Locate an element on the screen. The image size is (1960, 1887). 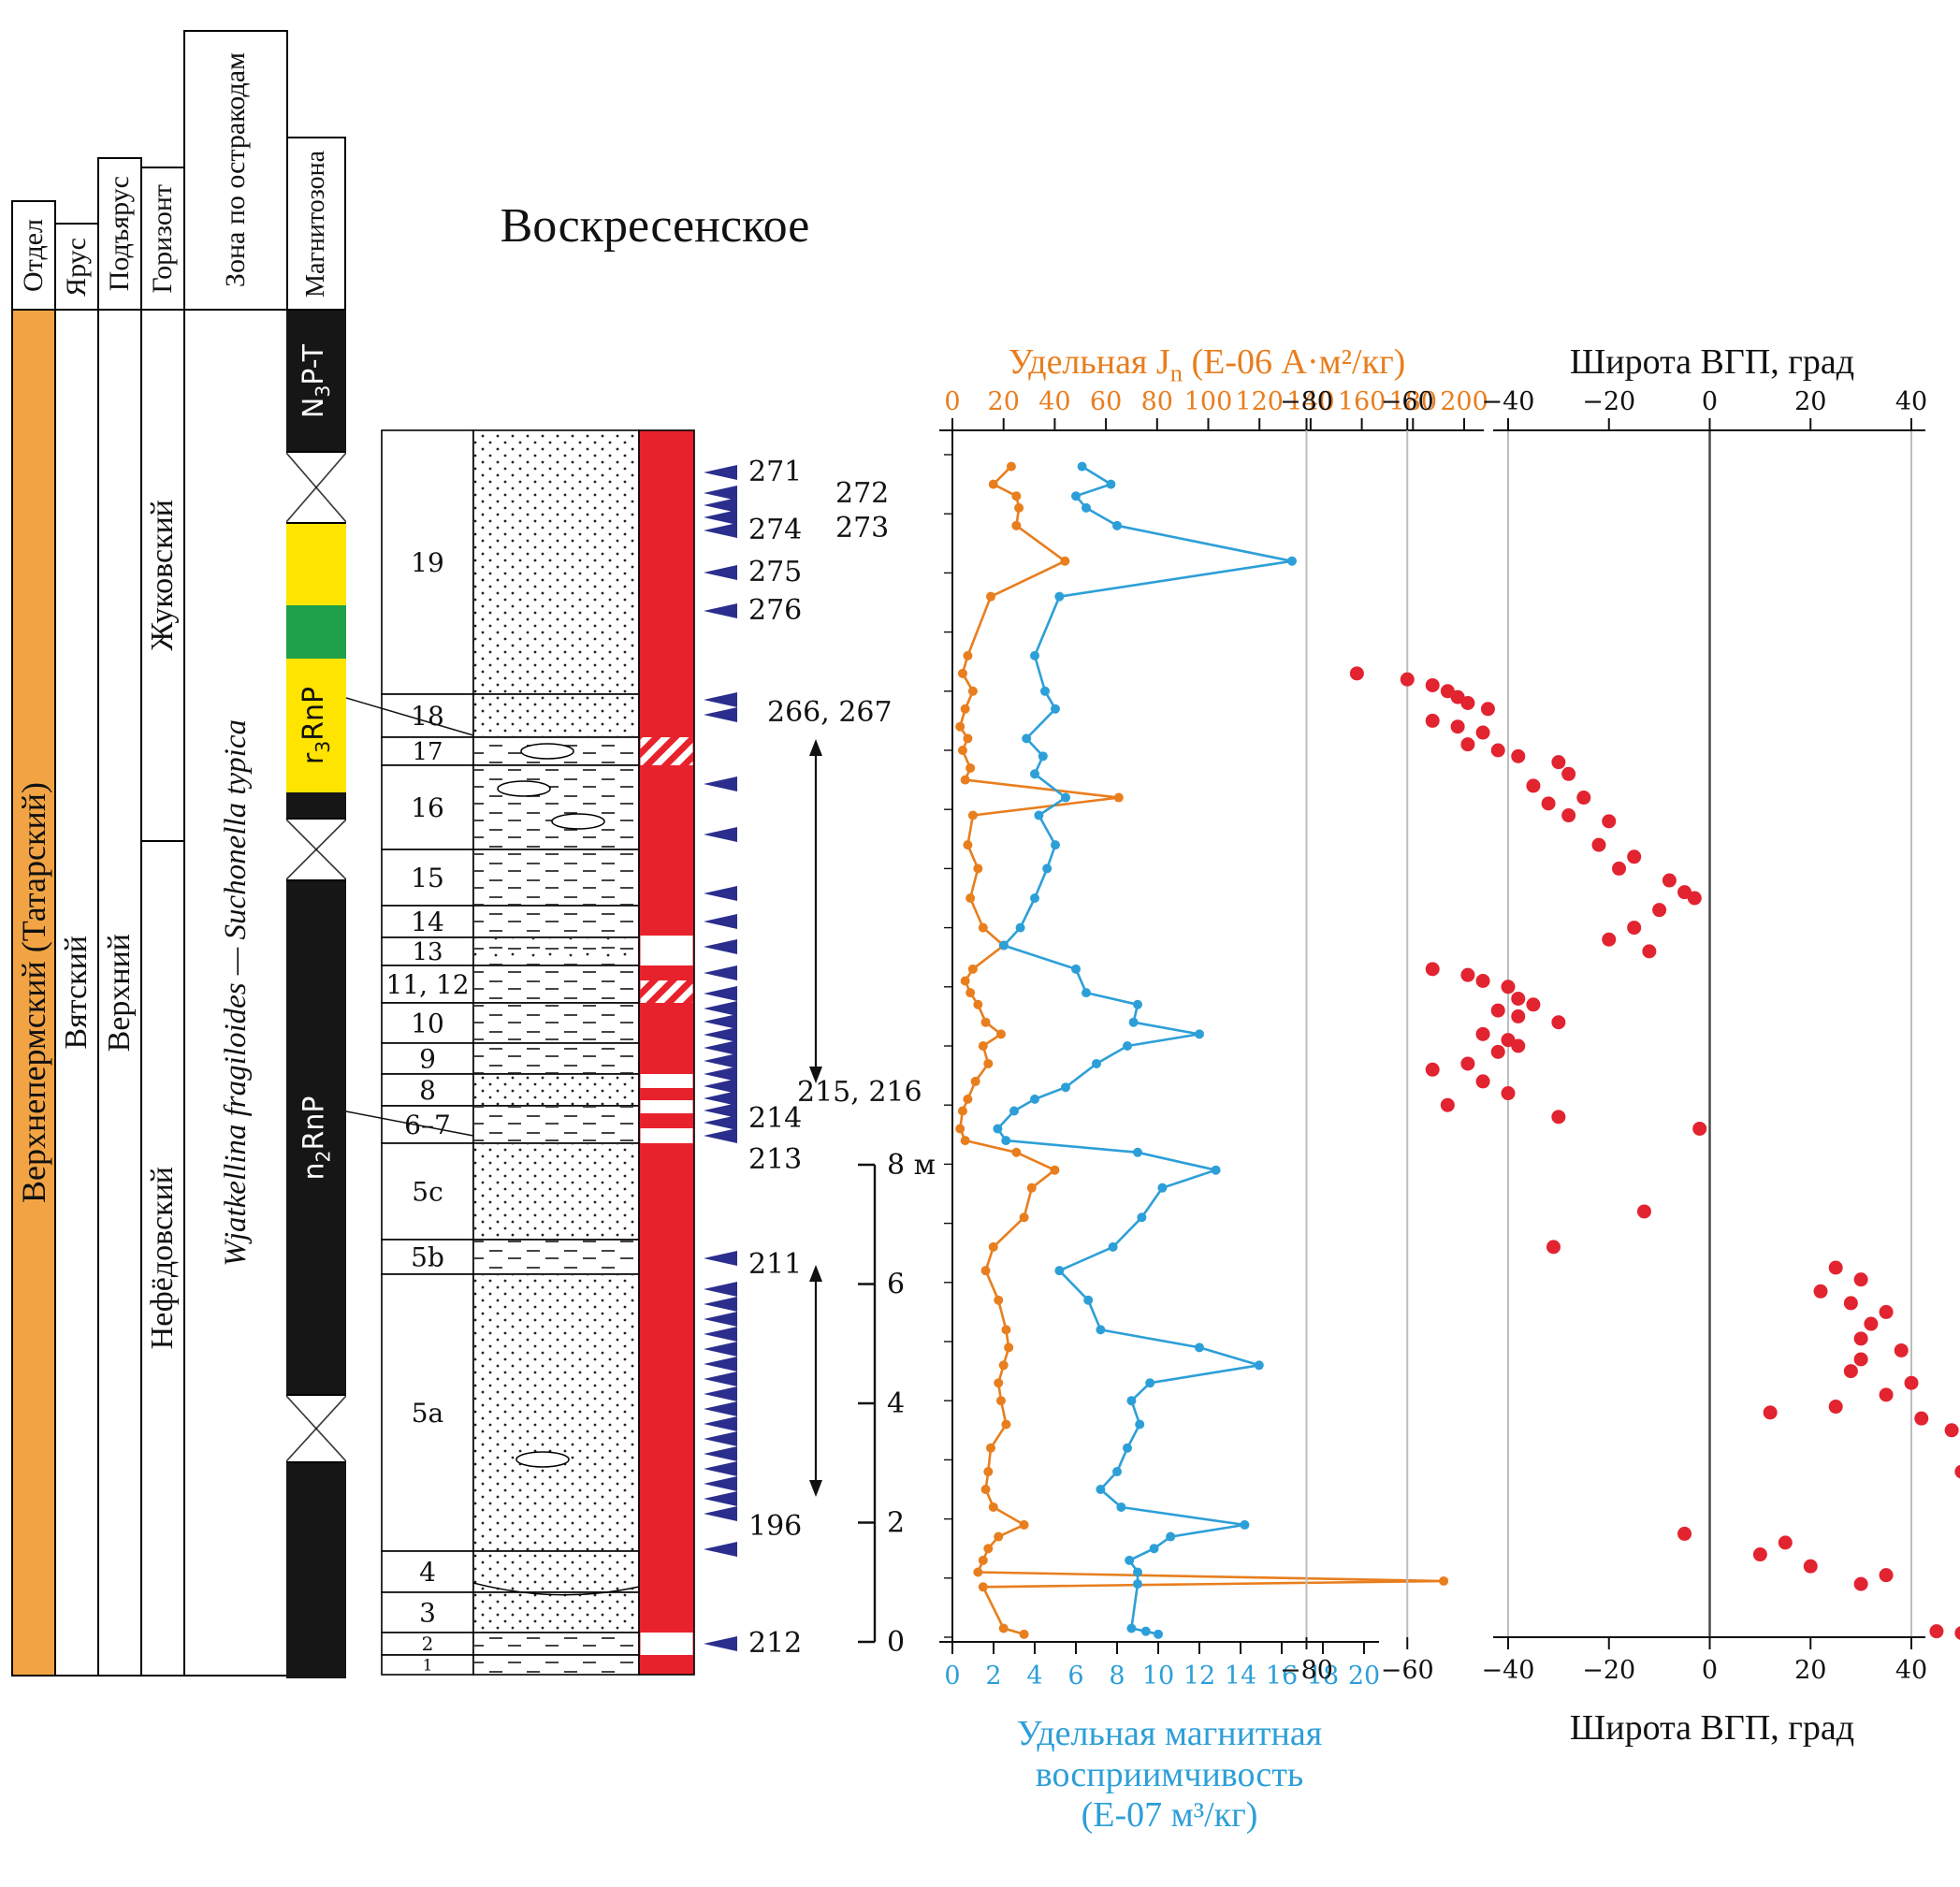
sample-label: 215, 216 is located at coordinates (860, 1092).